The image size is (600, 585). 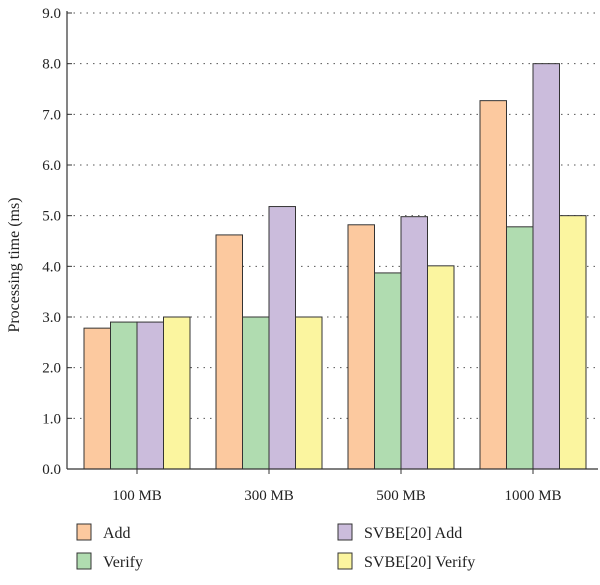 What do you see at coordinates (97, 398) in the screenshot?
I see `bar-add-100-mb` at bounding box center [97, 398].